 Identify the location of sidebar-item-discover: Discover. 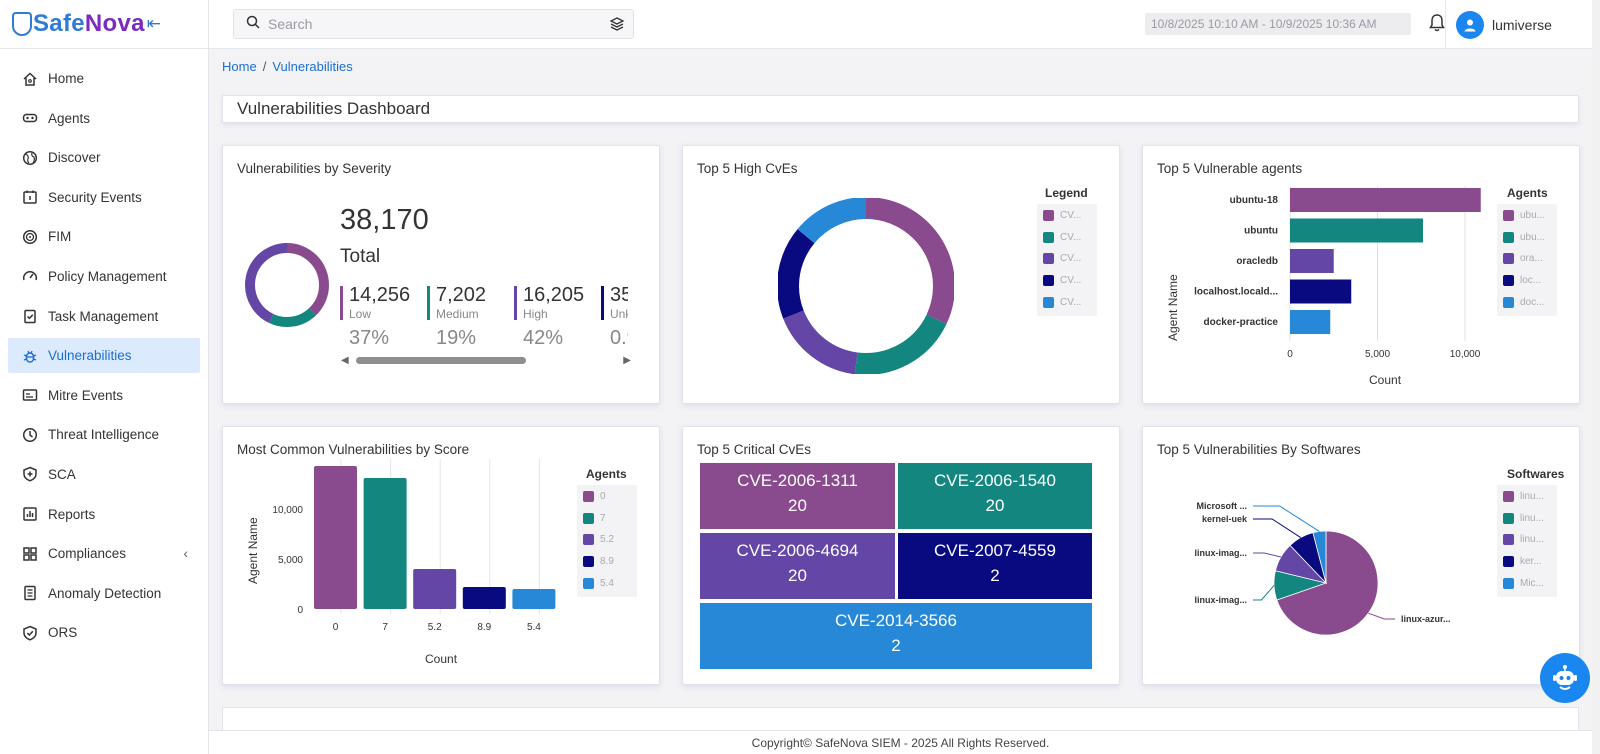
(104, 157).